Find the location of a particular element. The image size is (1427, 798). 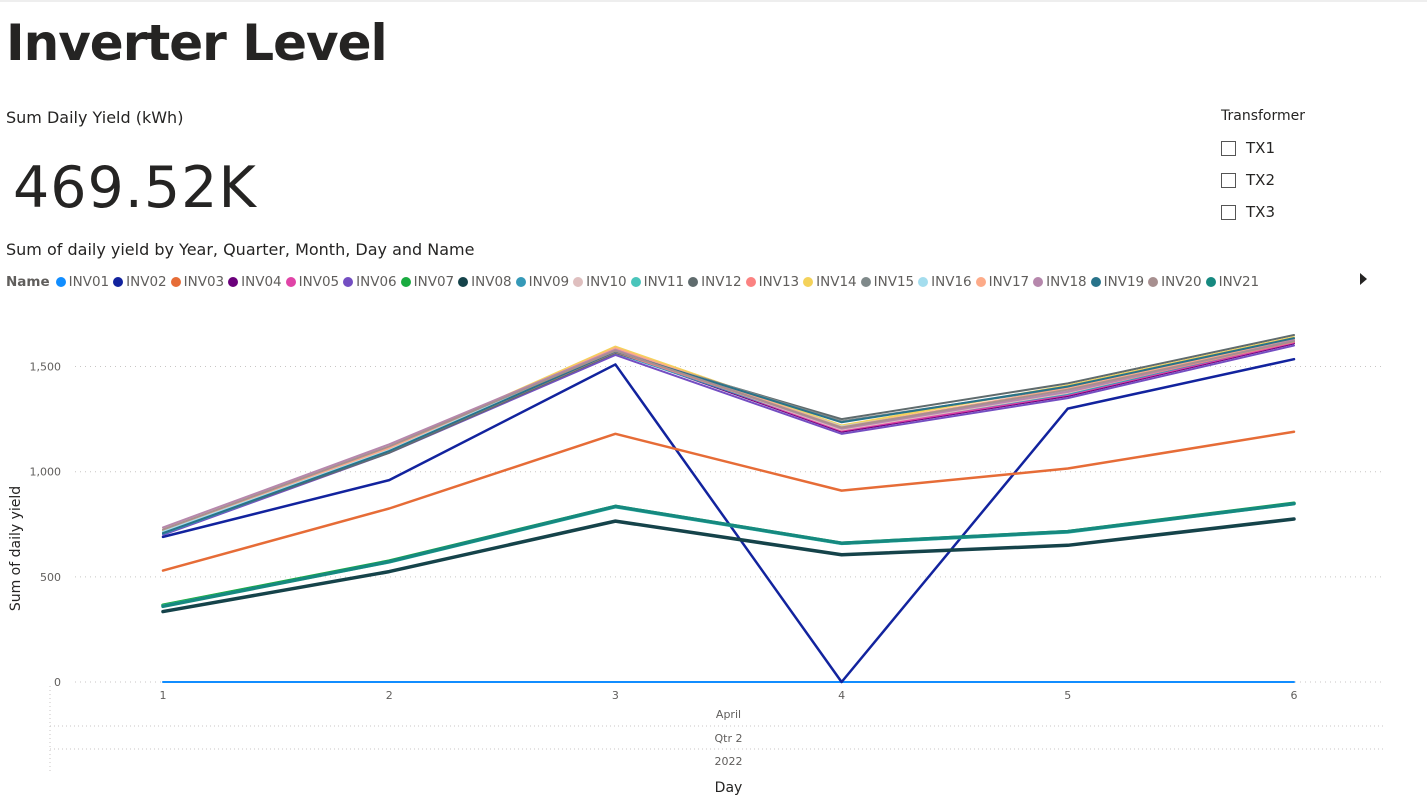

legend-title: Name is located at coordinates (28, 282).